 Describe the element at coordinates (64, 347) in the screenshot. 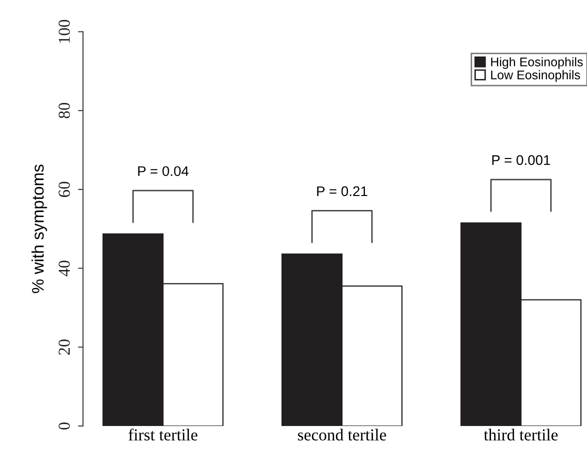

I see `y-tick-label: 20` at that location.